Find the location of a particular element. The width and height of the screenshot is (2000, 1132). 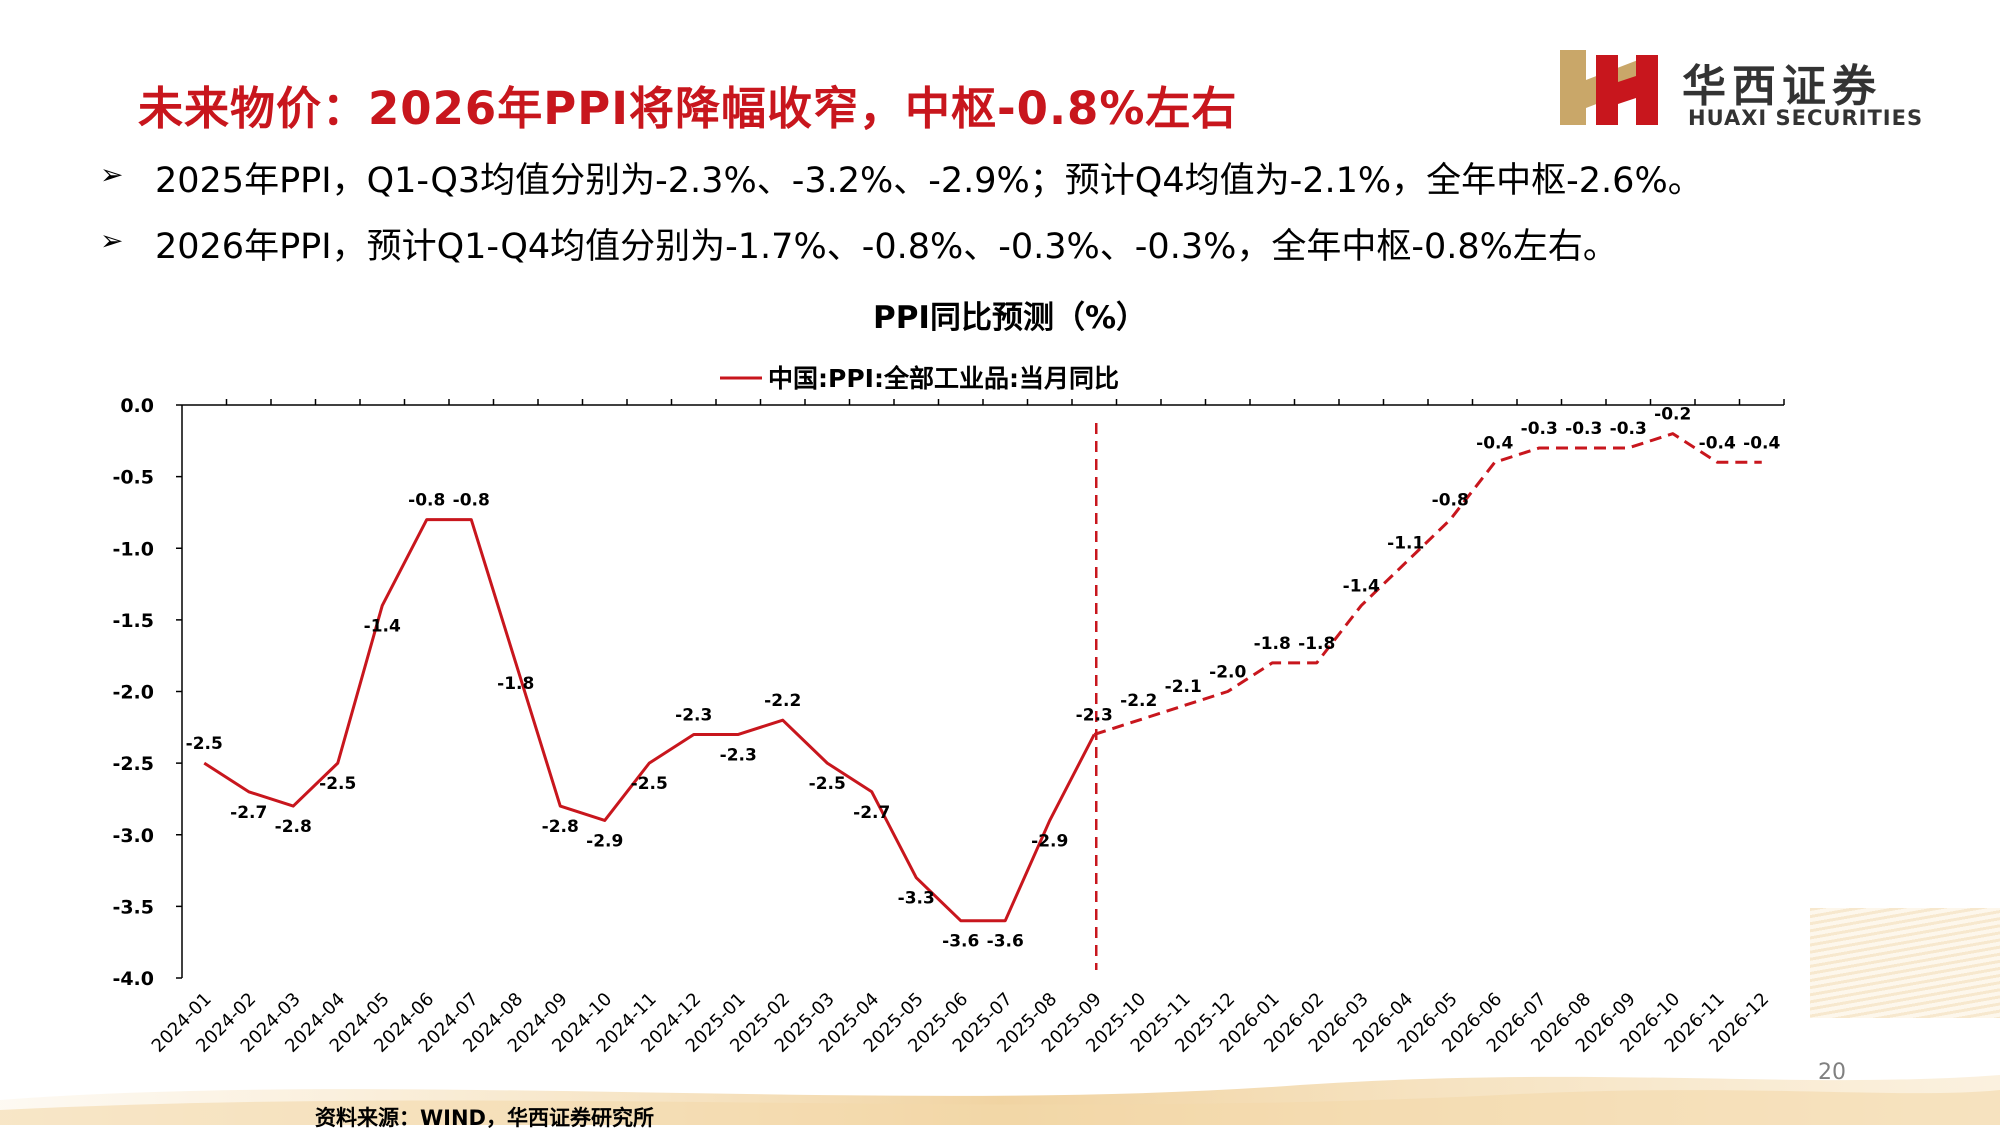

data-label: -3.3 is located at coordinates (916, 899).